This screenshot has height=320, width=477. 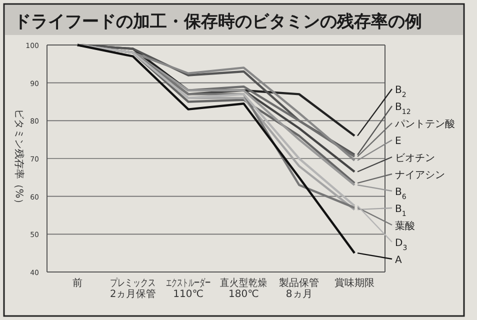 I want to click on text: B$_{2}$, so click(x=400, y=92).